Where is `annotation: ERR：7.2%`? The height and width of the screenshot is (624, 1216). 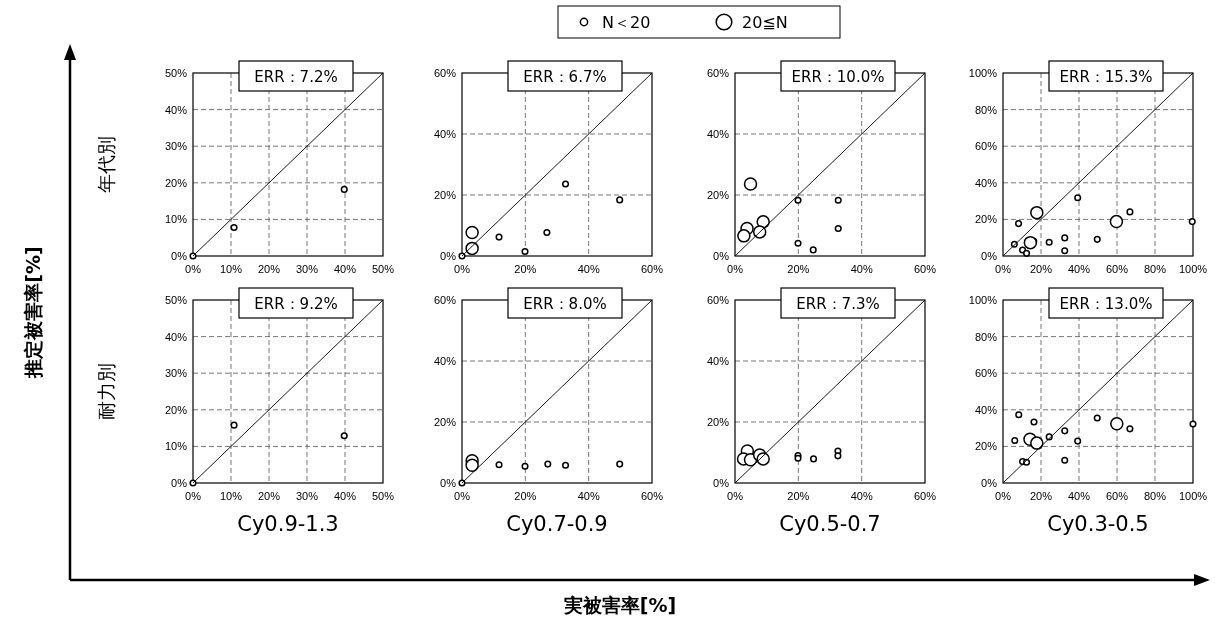
annotation: ERR：7.2% is located at coordinates (296, 77).